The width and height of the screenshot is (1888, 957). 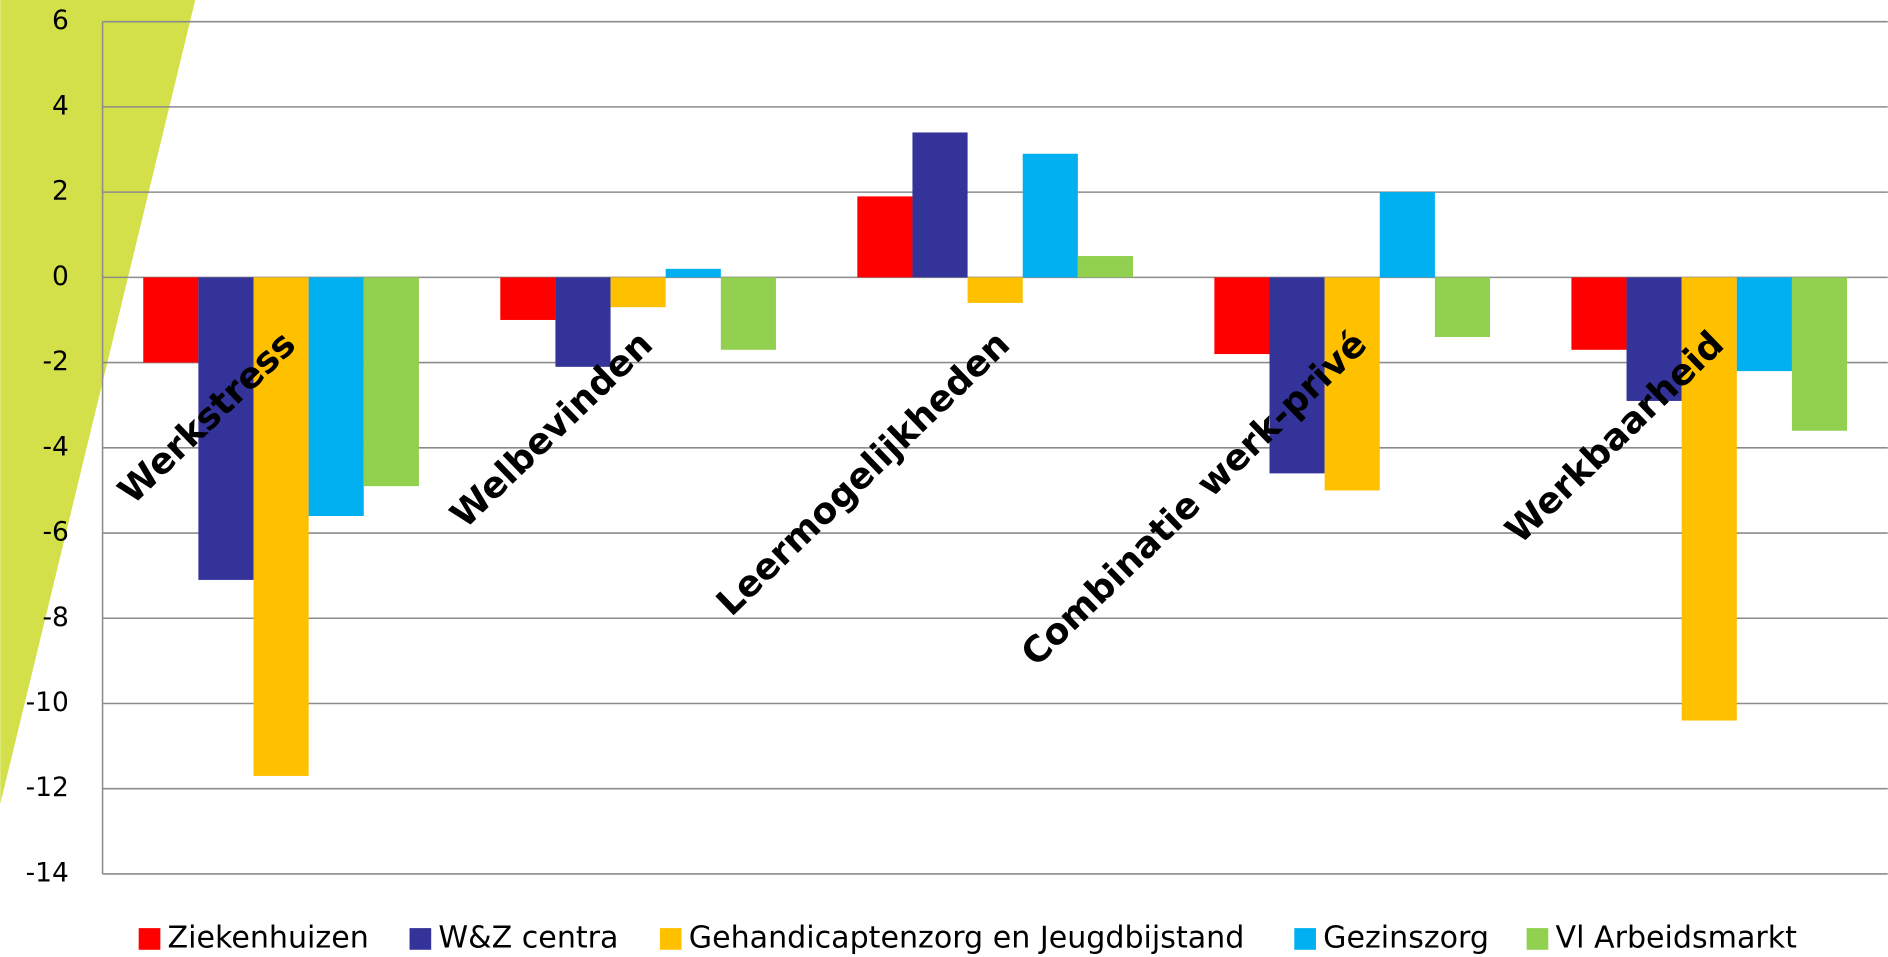 What do you see at coordinates (55, 532) in the screenshot?
I see `y-tick-label: -6` at bounding box center [55, 532].